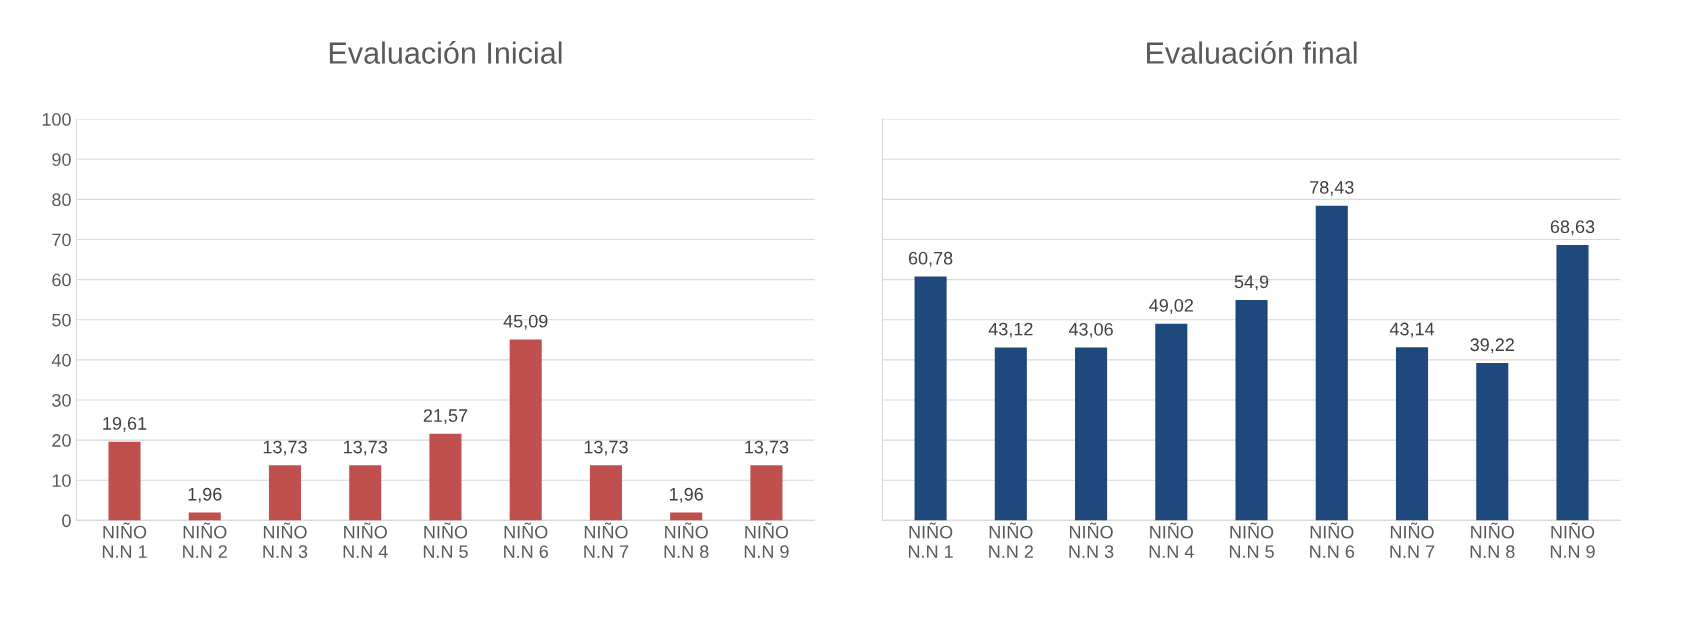  I want to click on y-tick-label: 10, so click(61, 480).